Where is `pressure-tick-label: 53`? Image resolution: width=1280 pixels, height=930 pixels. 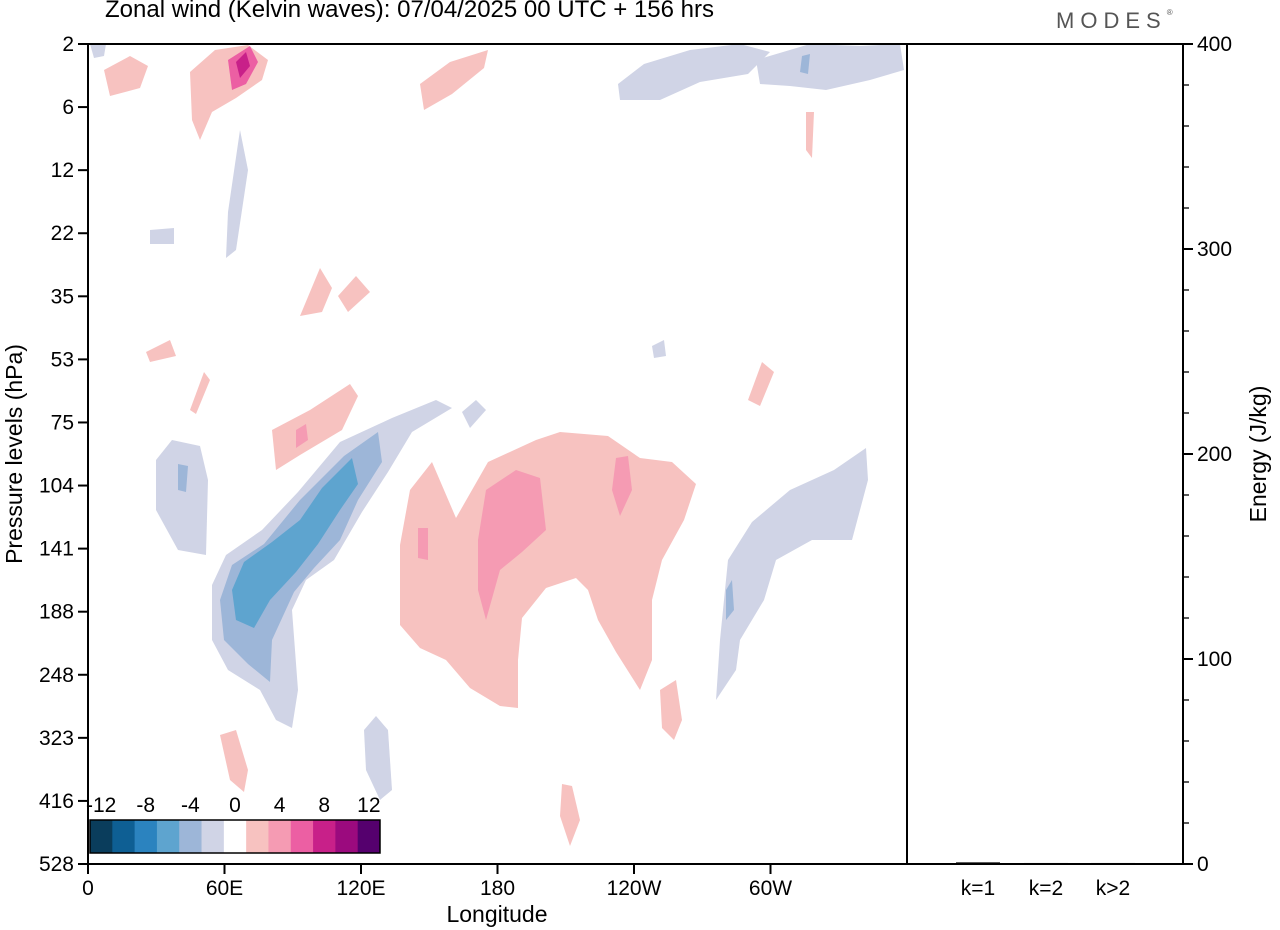
pressure-tick-label: 53 is located at coordinates (62, 359).